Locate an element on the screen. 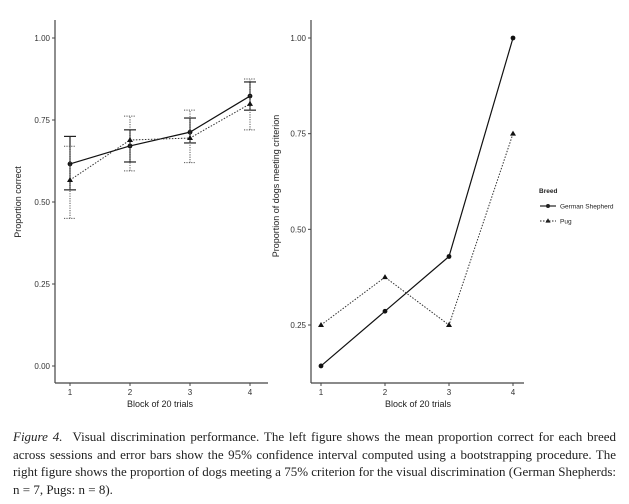 The width and height of the screenshot is (629, 504). legend-title: Breed is located at coordinates (548, 191).